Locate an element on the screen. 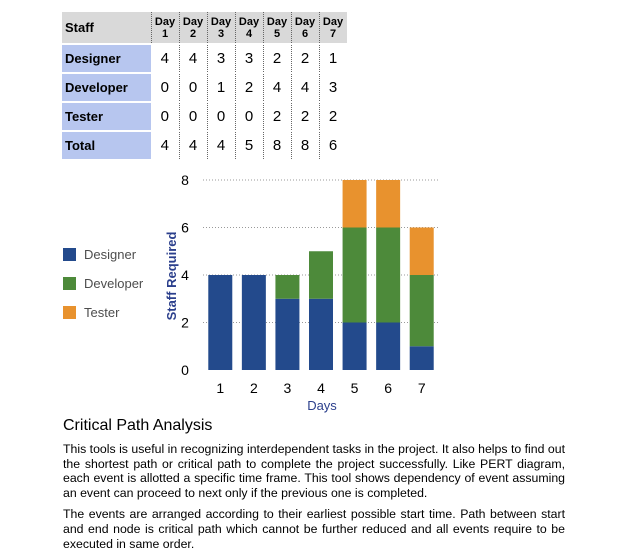 This screenshot has width=631, height=559. day-header: Day 2 is located at coordinates (192, 28).